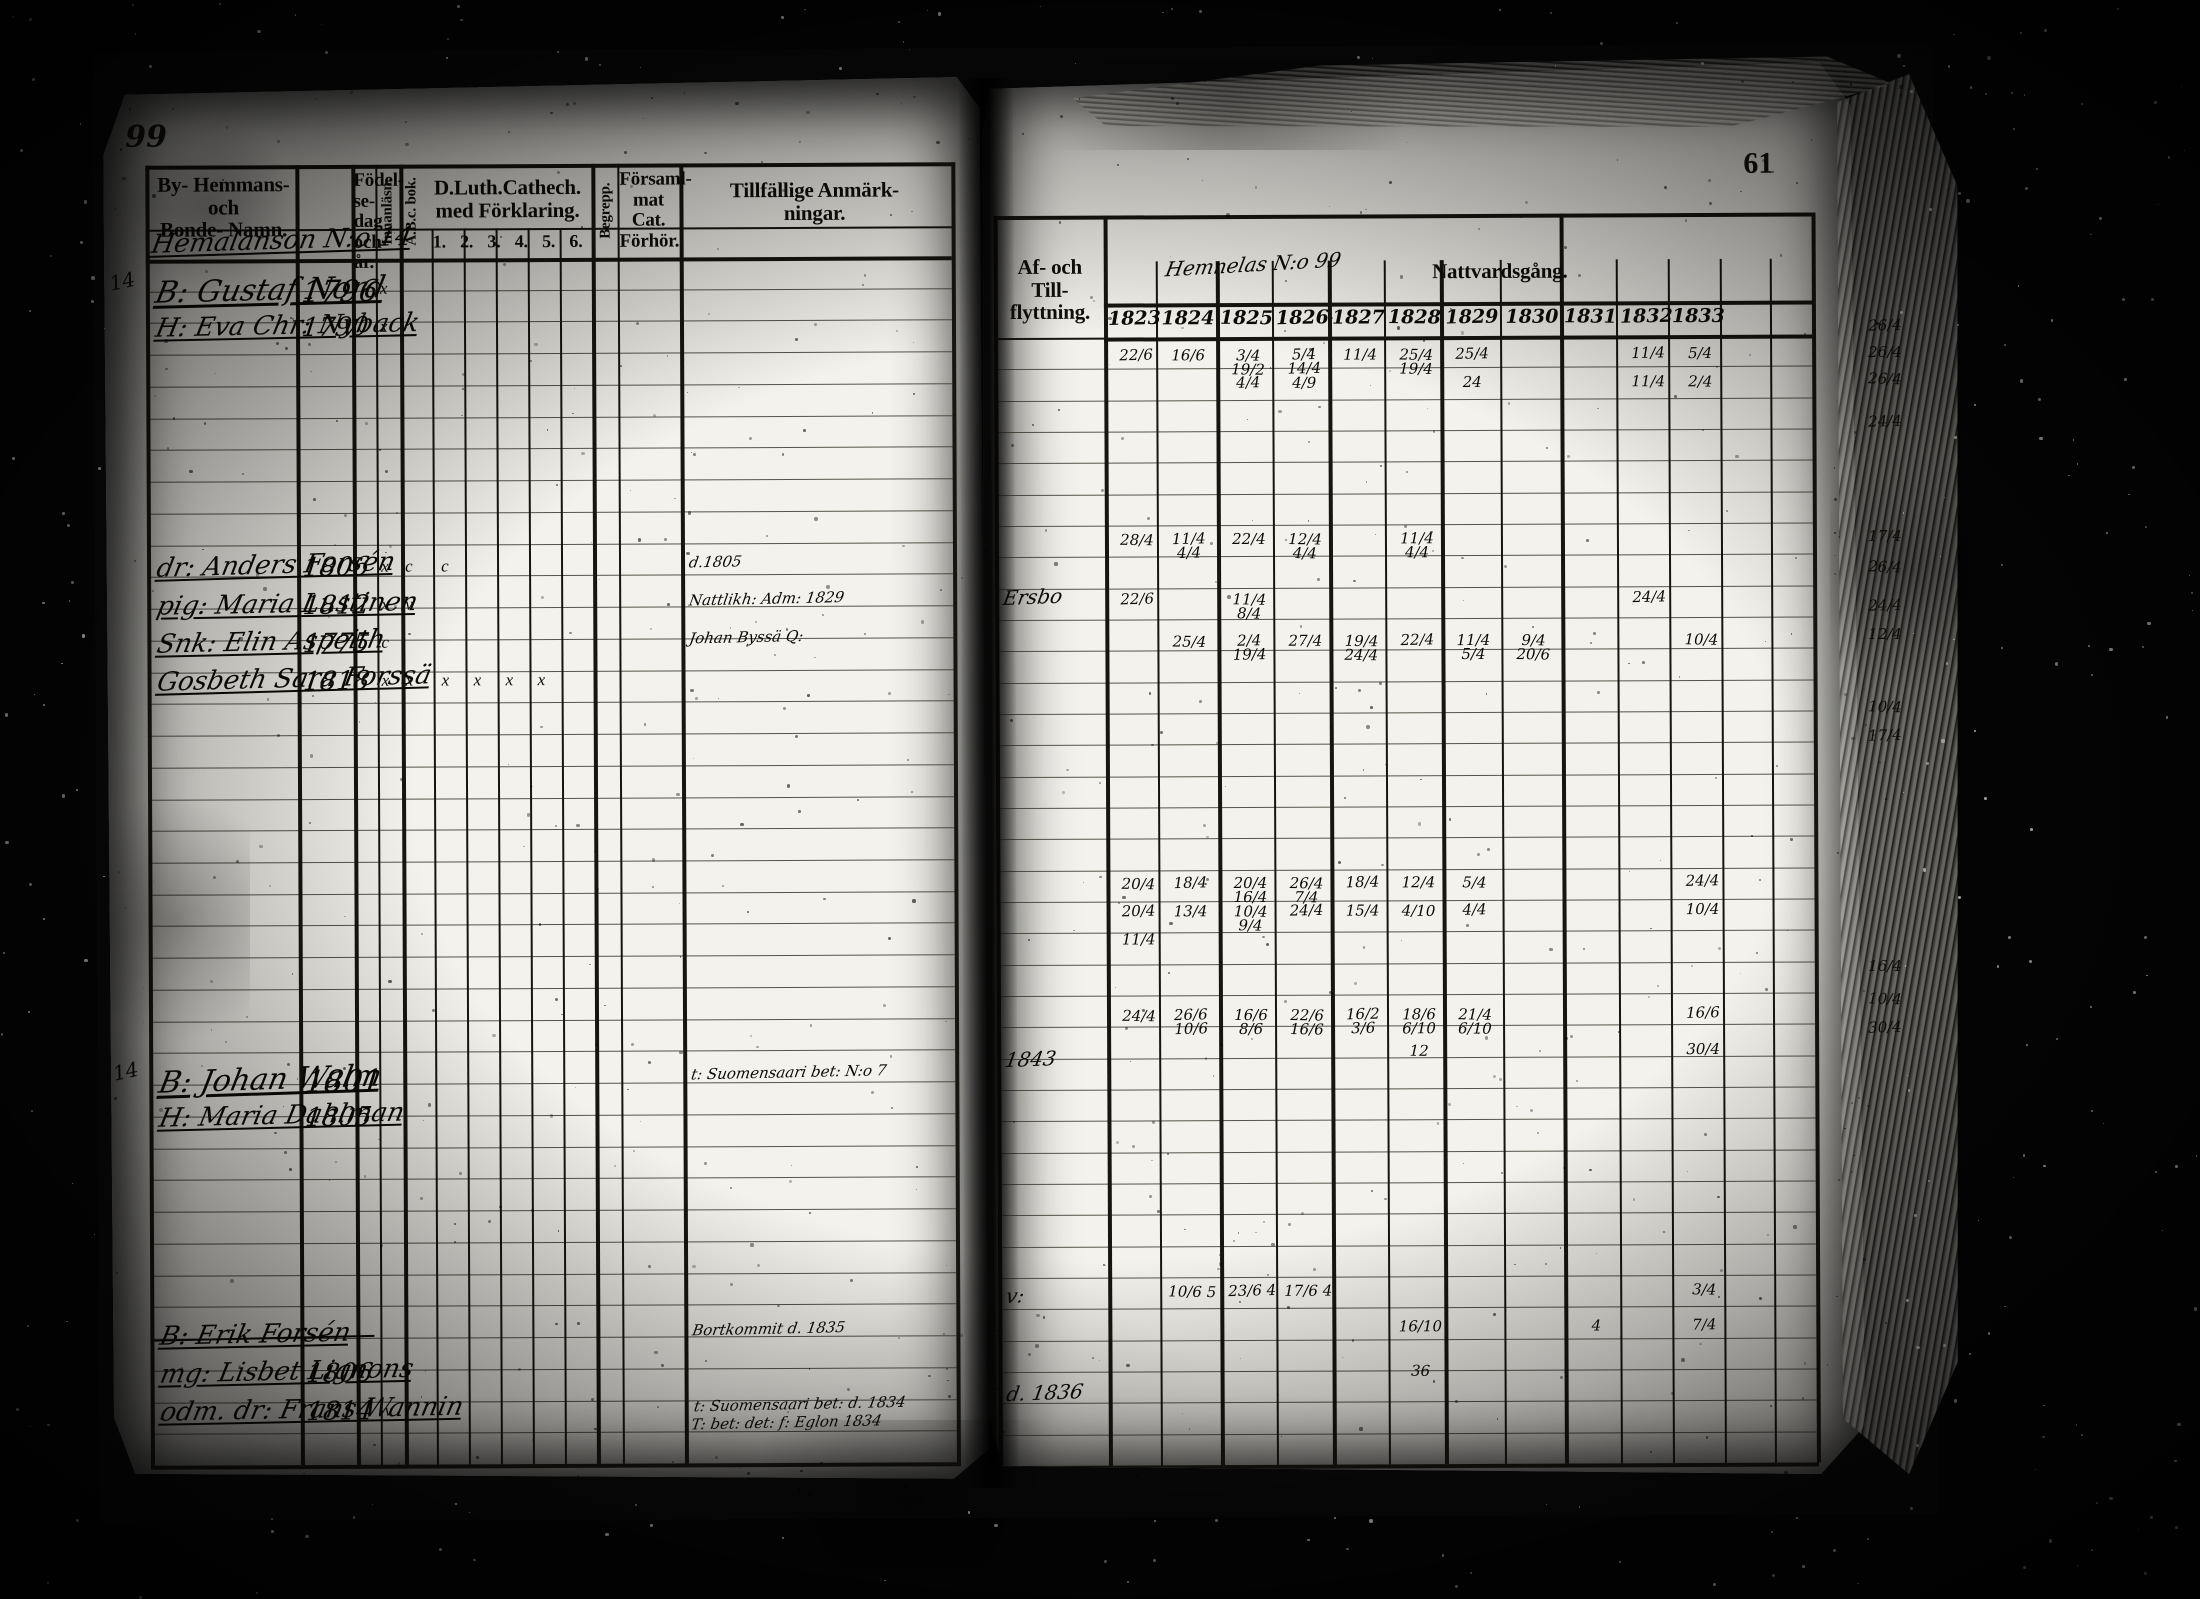  What do you see at coordinates (1596, 1325) in the screenshot?
I see `communion-mark: 4` at bounding box center [1596, 1325].